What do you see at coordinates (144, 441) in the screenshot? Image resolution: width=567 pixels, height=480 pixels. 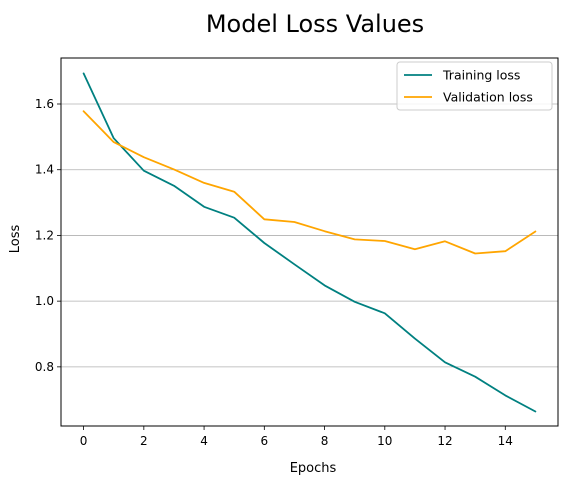 I see `x-tick-label: 2` at bounding box center [144, 441].